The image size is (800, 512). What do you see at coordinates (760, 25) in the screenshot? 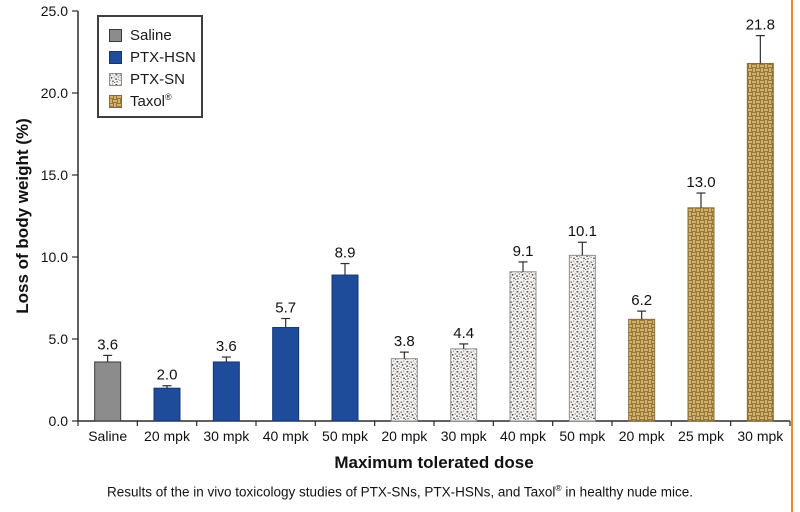
I see `bar-value-label: 21.8` at bounding box center [760, 25].